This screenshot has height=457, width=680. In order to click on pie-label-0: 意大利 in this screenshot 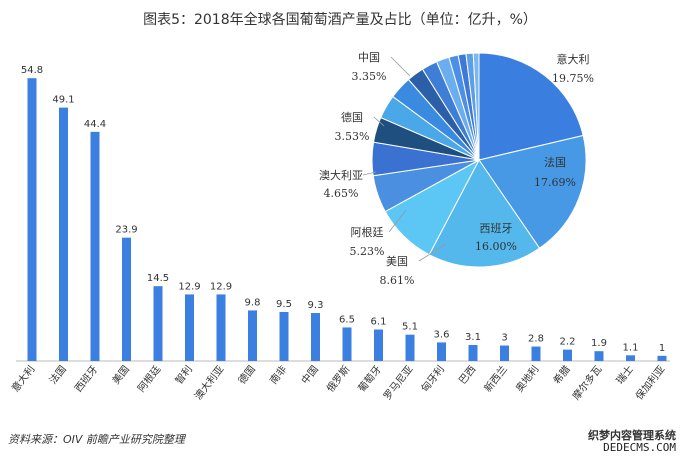, I will do `click(573, 59)`.